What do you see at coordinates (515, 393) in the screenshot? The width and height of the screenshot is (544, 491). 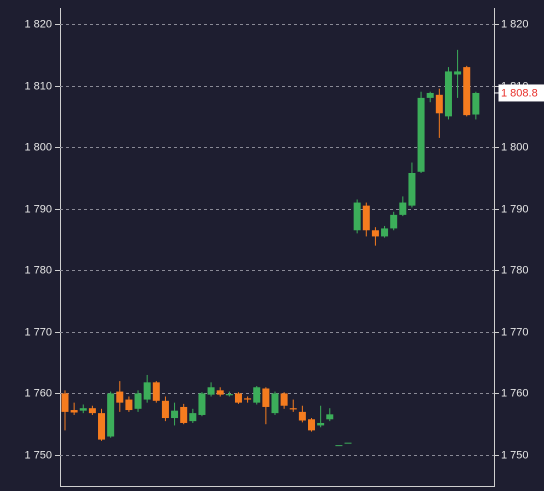 I see `y2-tick-label: 1 760` at bounding box center [515, 393].